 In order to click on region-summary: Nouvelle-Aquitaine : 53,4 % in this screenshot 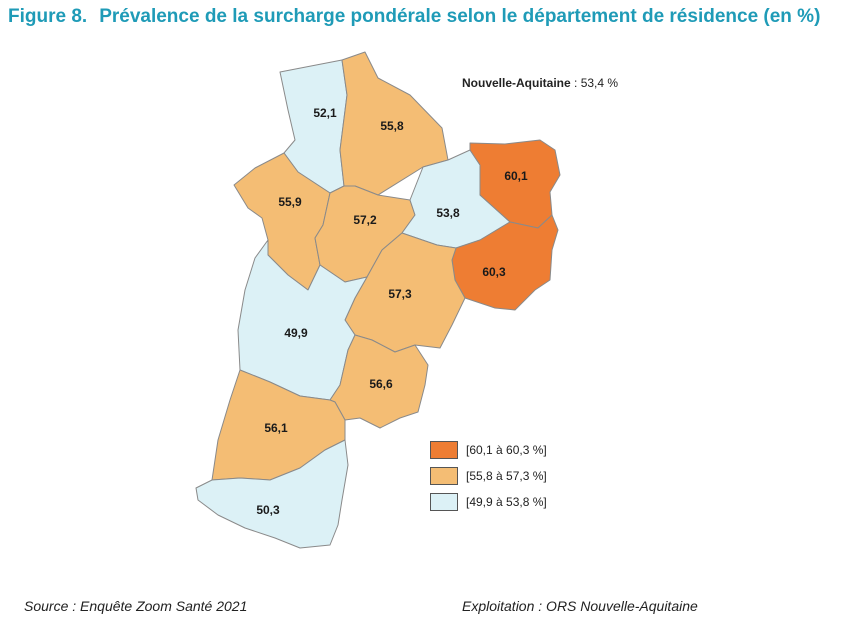, I will do `click(540, 83)`.